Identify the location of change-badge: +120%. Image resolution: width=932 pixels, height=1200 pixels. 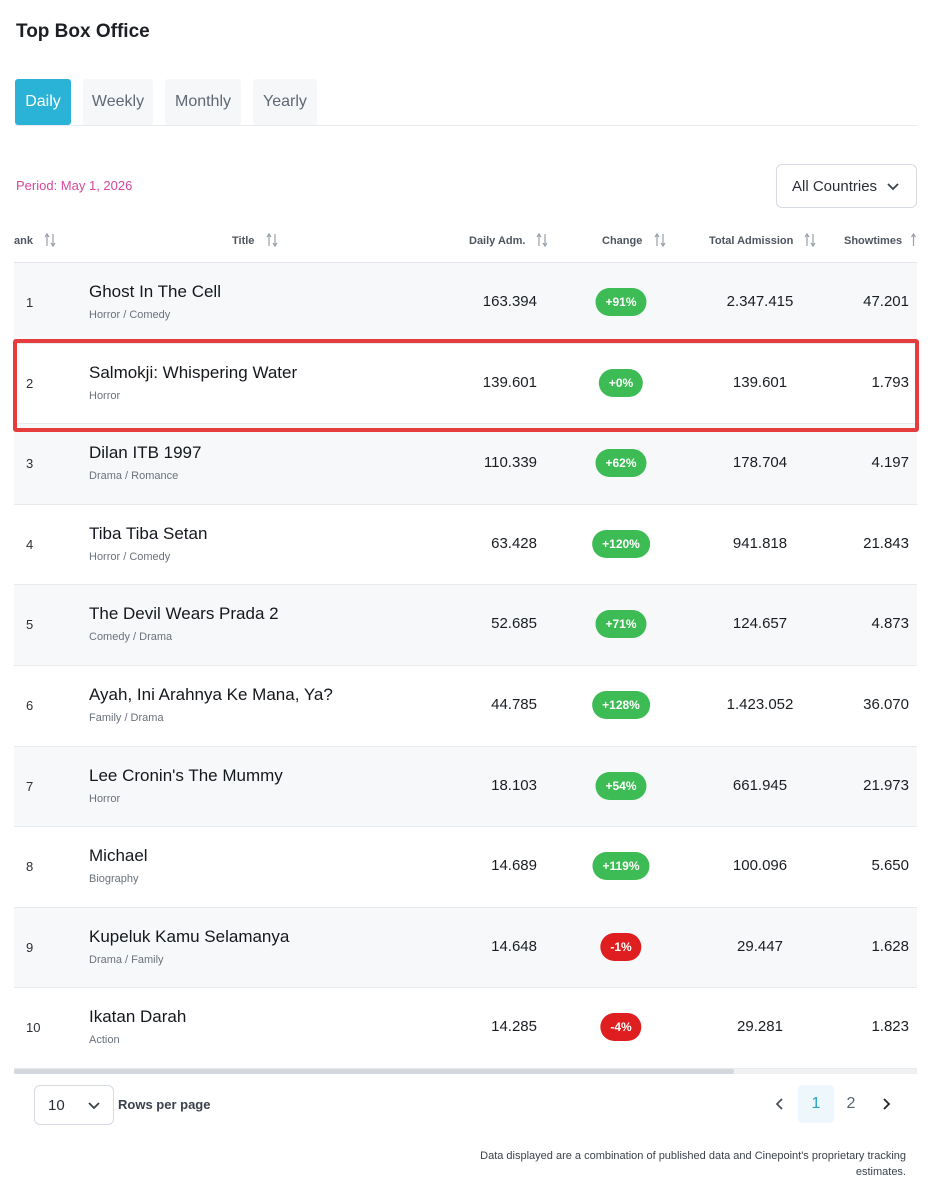
(621, 543).